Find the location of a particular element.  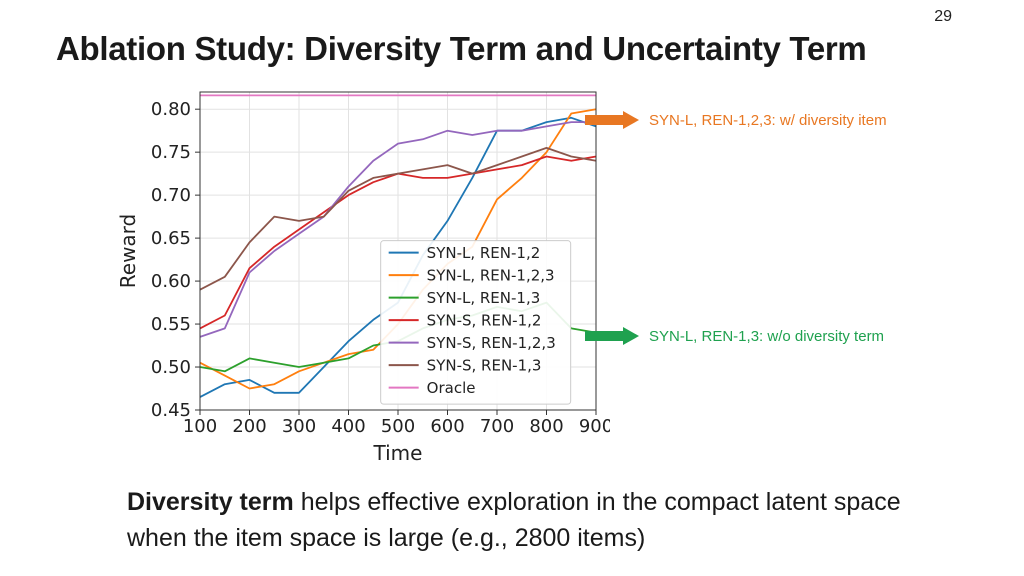

x-tick-label: 400 is located at coordinates (348, 426).